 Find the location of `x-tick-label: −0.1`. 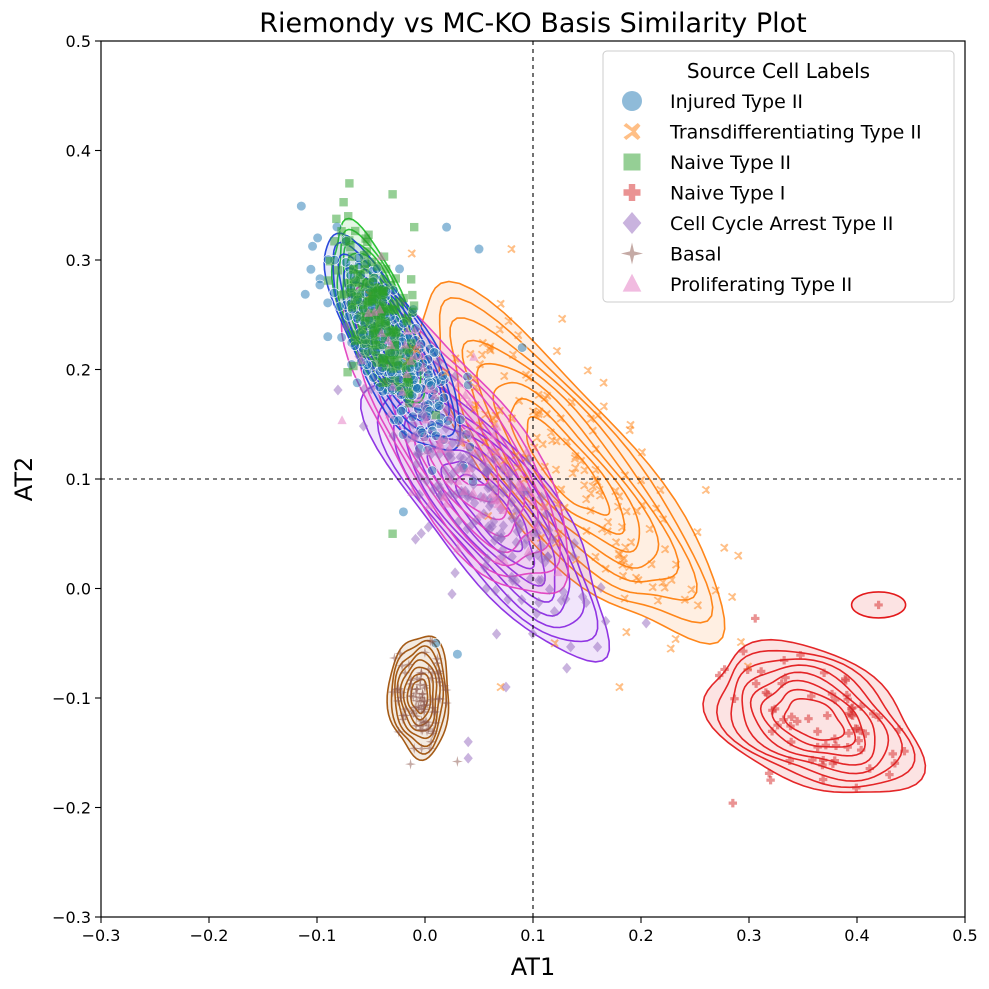

x-tick-label: −0.1 is located at coordinates (317, 935).